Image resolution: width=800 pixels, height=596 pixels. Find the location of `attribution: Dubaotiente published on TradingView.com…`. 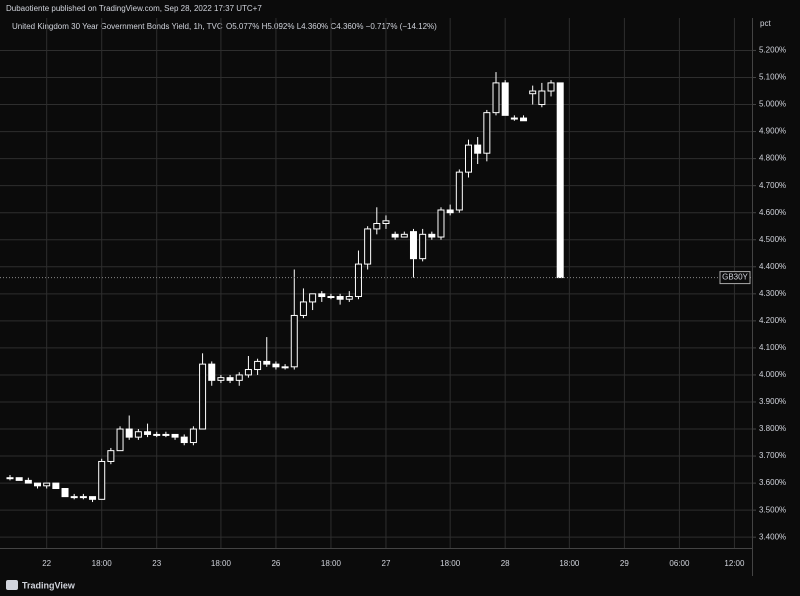

attribution: Dubaotiente published on TradingView.com… is located at coordinates (134, 8).